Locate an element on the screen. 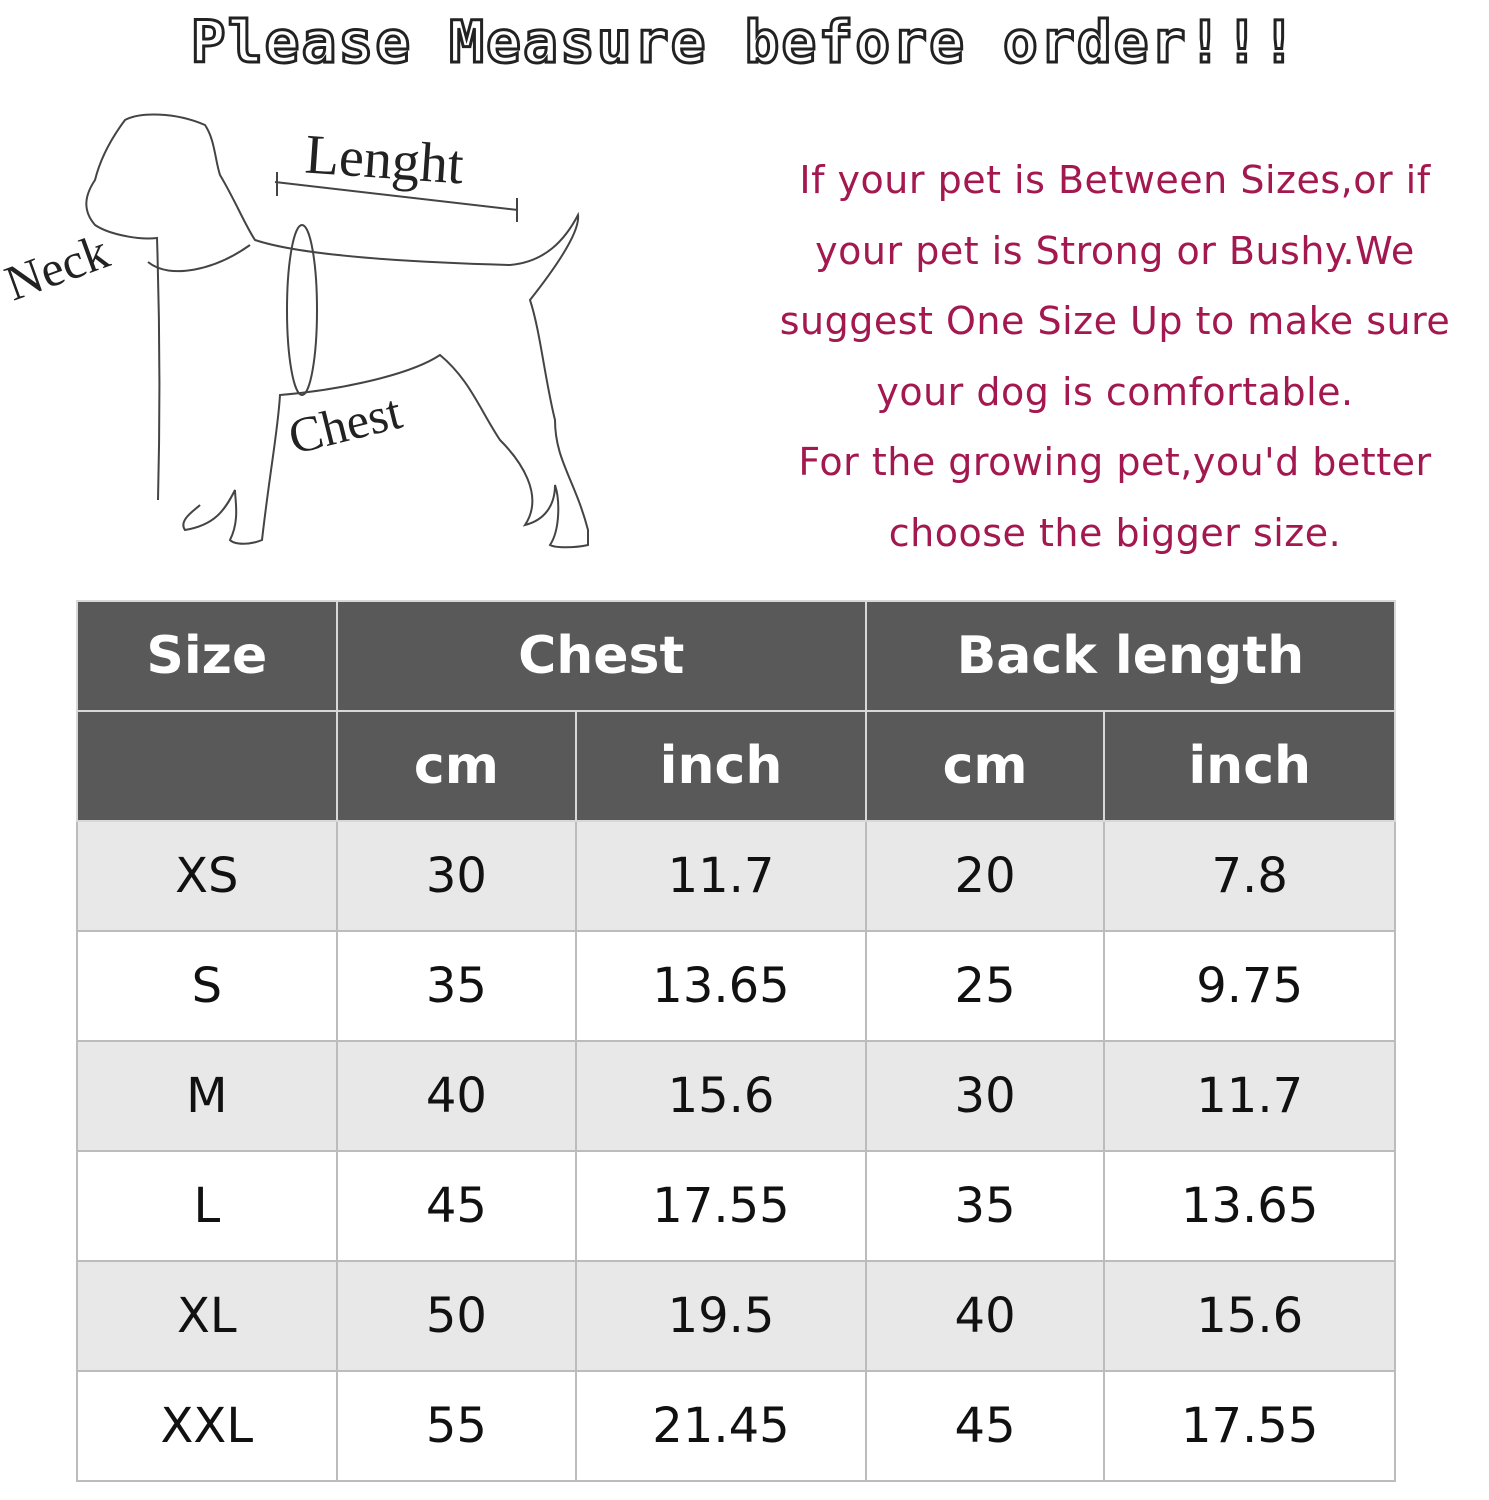 The height and width of the screenshot is (1500, 1489). advice-line: your dog is comfortable. is located at coordinates (1115, 391).